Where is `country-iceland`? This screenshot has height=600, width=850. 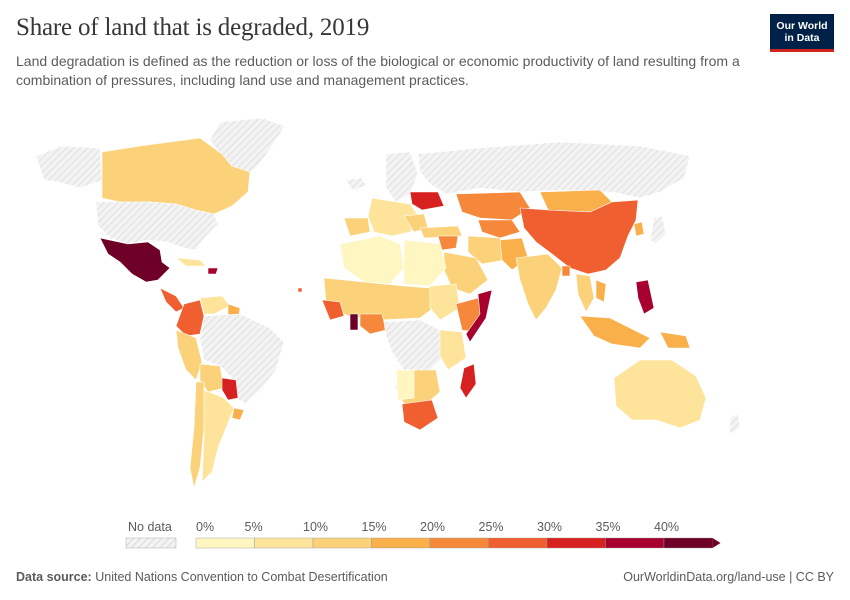 country-iceland is located at coordinates (356, 184).